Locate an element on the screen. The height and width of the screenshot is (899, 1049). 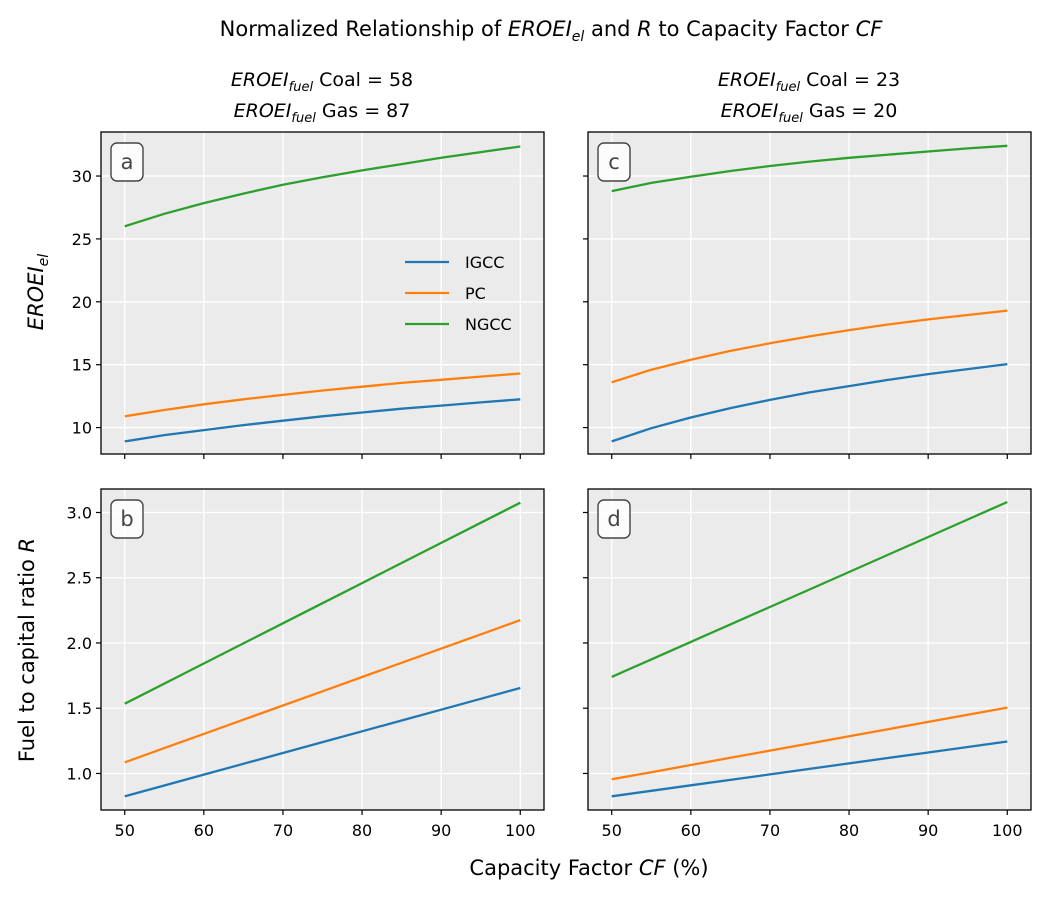
x-axis-label: Capacity Factor CF (%) is located at coordinates (588, 868).